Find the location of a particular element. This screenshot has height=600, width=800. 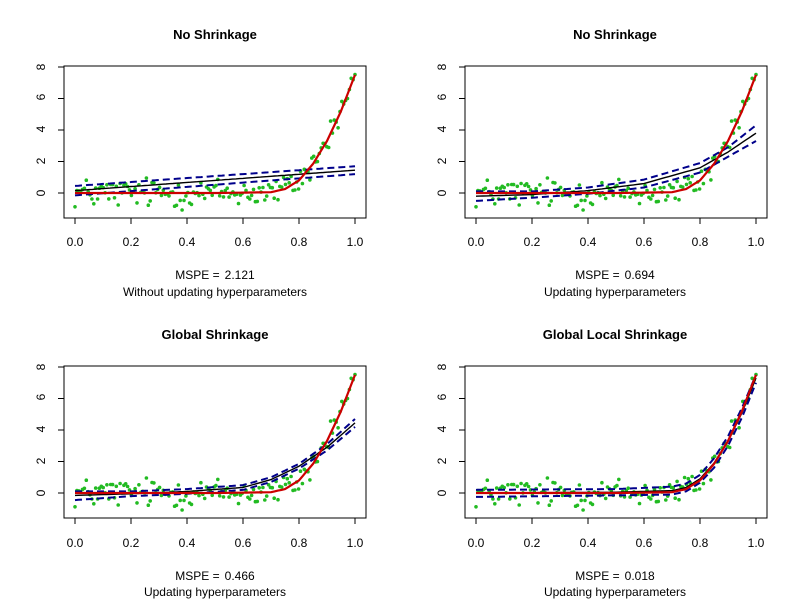

panel-2-mspe-label: MSPE = is located at coordinates (597, 275).